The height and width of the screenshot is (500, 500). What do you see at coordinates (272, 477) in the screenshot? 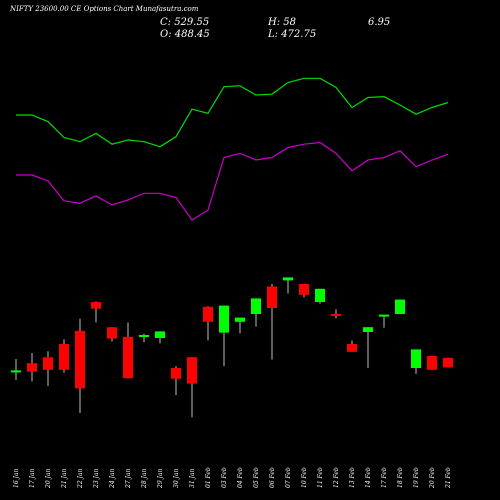
I see `x-tick-label: 06 Feb` at bounding box center [272, 477].